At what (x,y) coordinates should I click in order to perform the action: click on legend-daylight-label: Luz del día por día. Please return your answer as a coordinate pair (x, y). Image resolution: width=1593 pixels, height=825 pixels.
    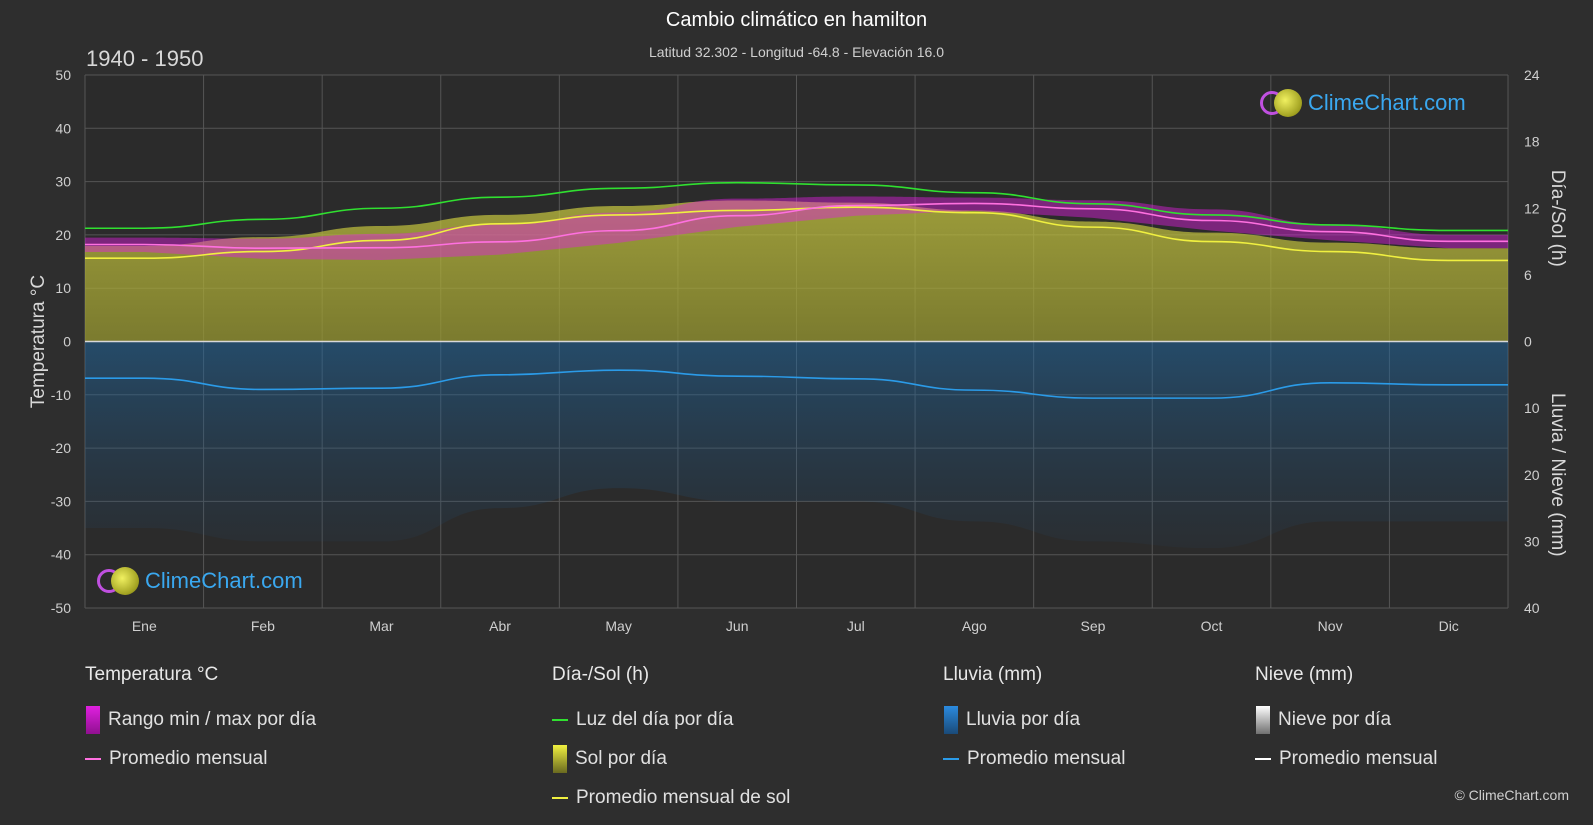
    Looking at the image, I should click on (655, 719).